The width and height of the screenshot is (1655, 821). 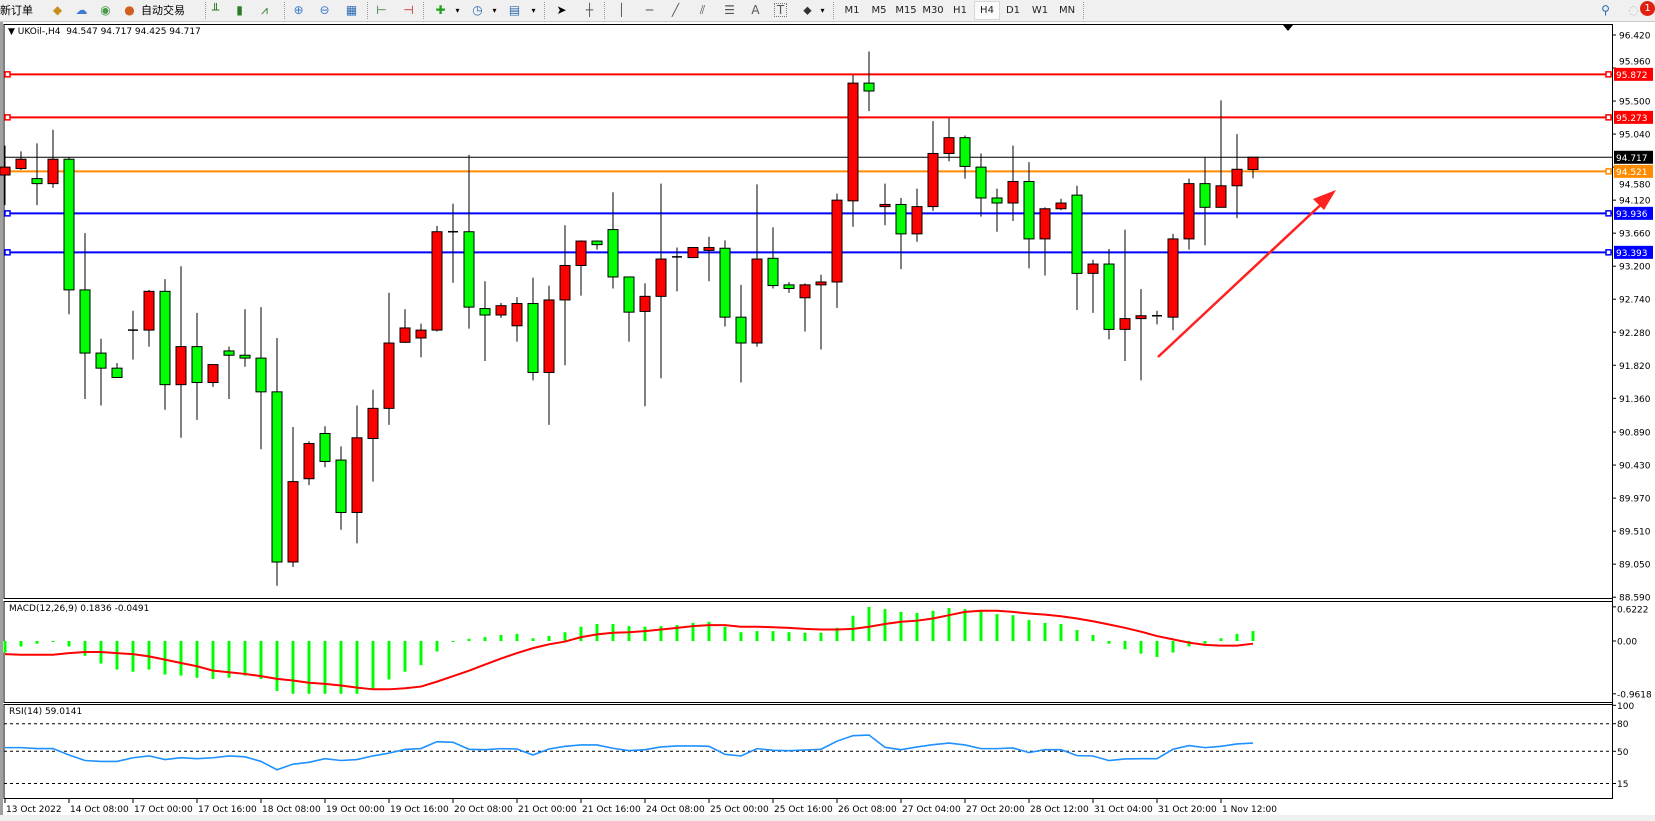 I want to click on trend-line-icon: ╱, so click(x=675, y=10).